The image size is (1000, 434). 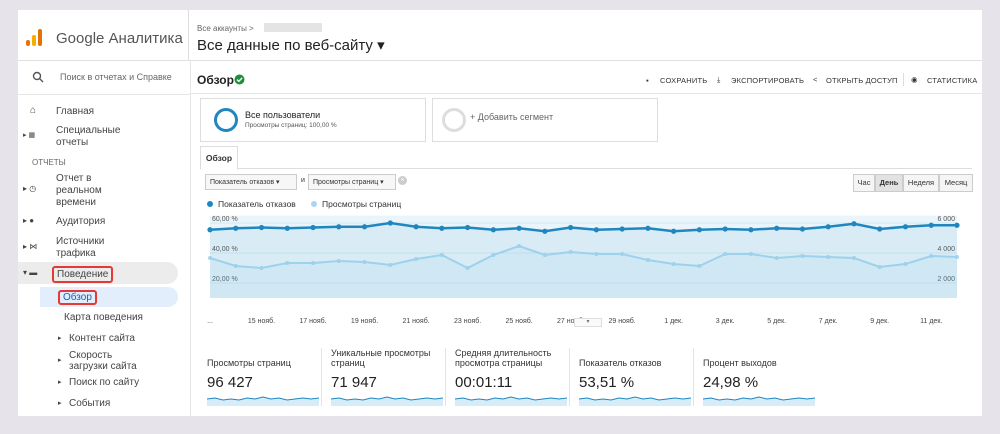 I want to click on nav-item: Отчет в реальном времени, so click(x=79, y=190).